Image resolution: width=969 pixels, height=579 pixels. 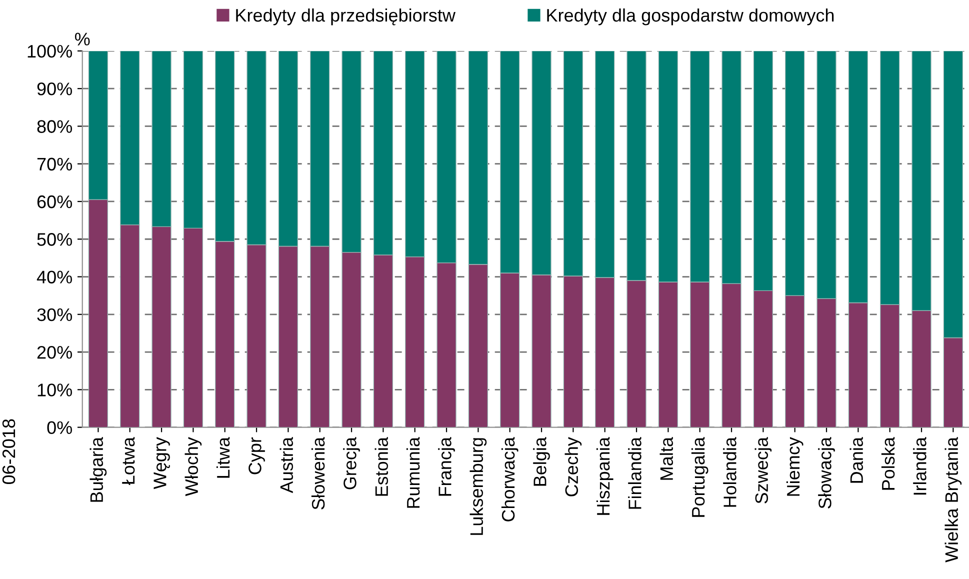 What do you see at coordinates (919, 466) in the screenshot?
I see `x-tick-label: Irlandia` at bounding box center [919, 466].